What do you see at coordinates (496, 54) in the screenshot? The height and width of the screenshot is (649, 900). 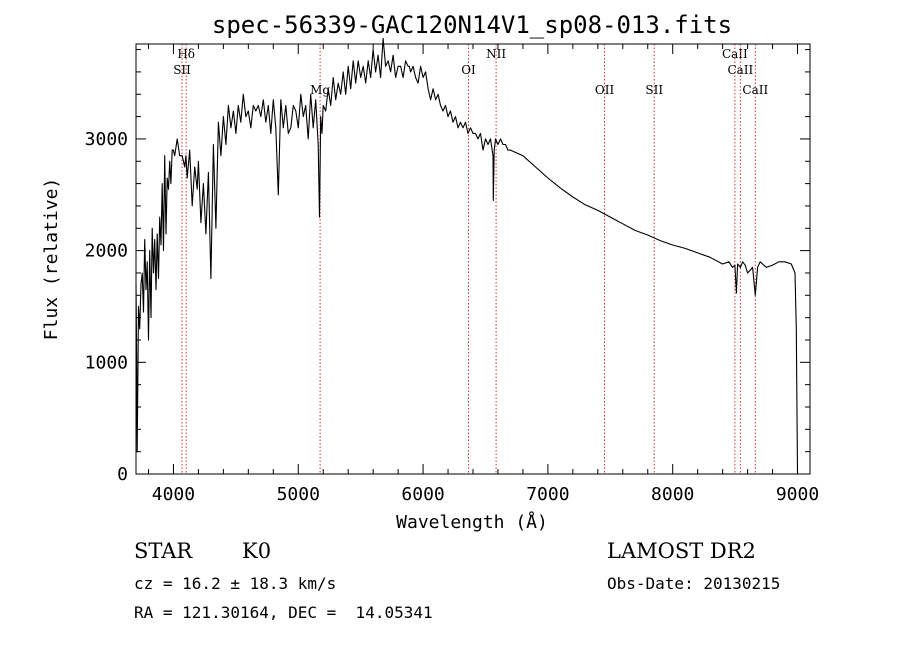 I see `spectral-line-label: NII` at bounding box center [496, 54].